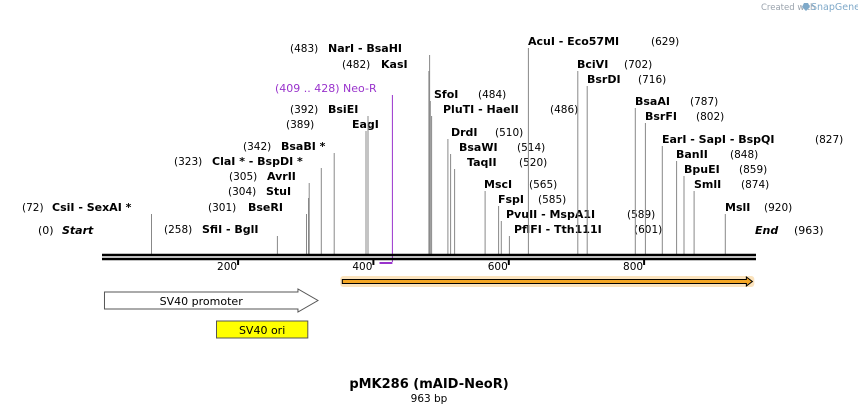  I want to click on tick-label: 600, so click(498, 267).